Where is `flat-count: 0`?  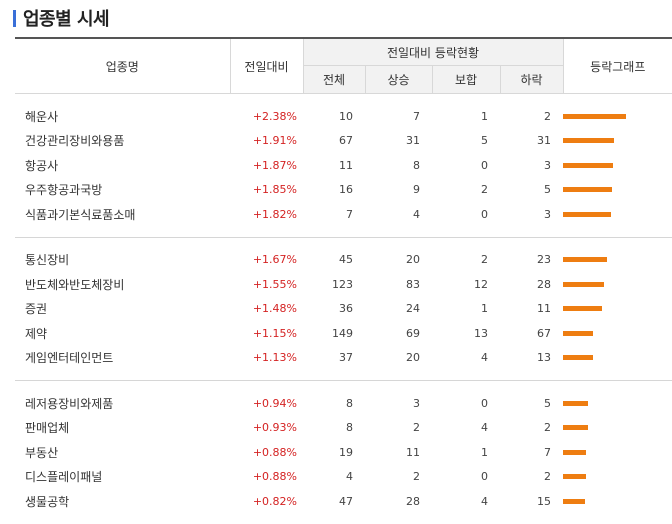 flat-count: 0 is located at coordinates (484, 165).